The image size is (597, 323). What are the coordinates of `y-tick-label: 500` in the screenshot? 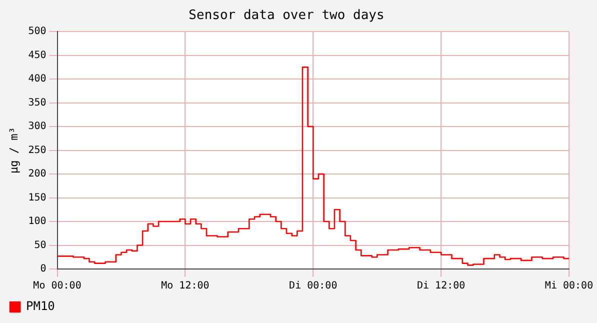 It's located at (37, 32).